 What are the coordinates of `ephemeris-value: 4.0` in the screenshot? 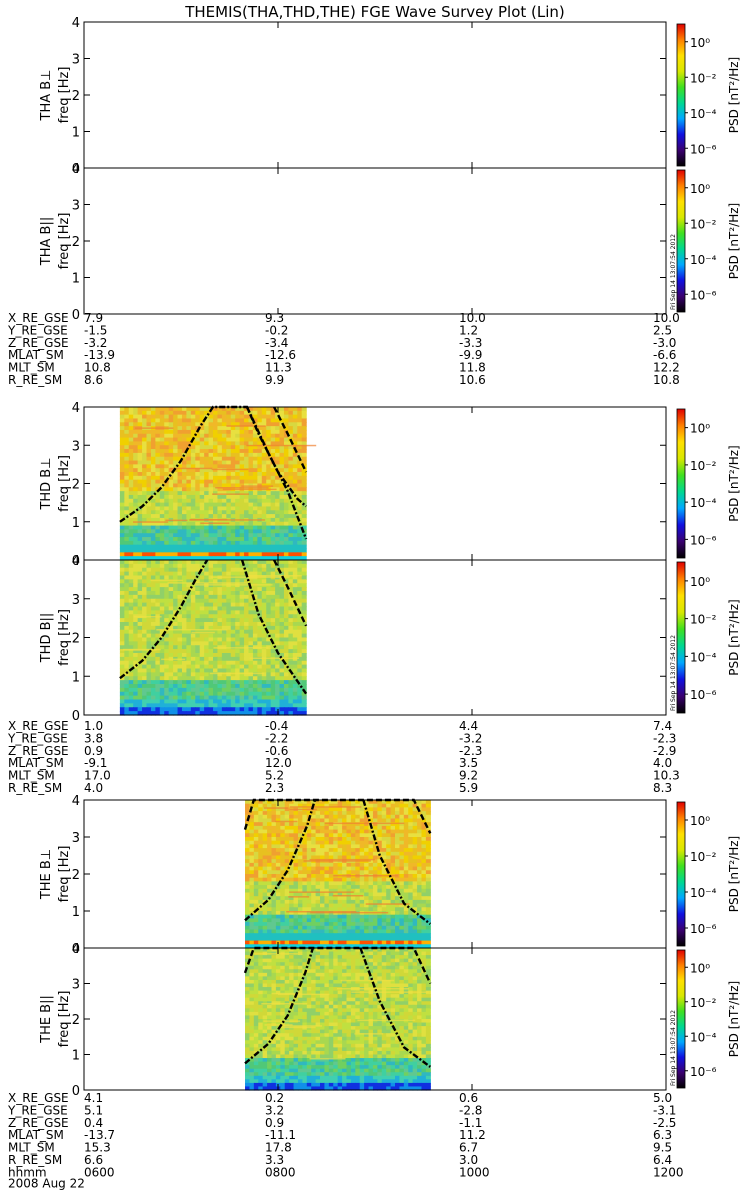 It's located at (662, 763).